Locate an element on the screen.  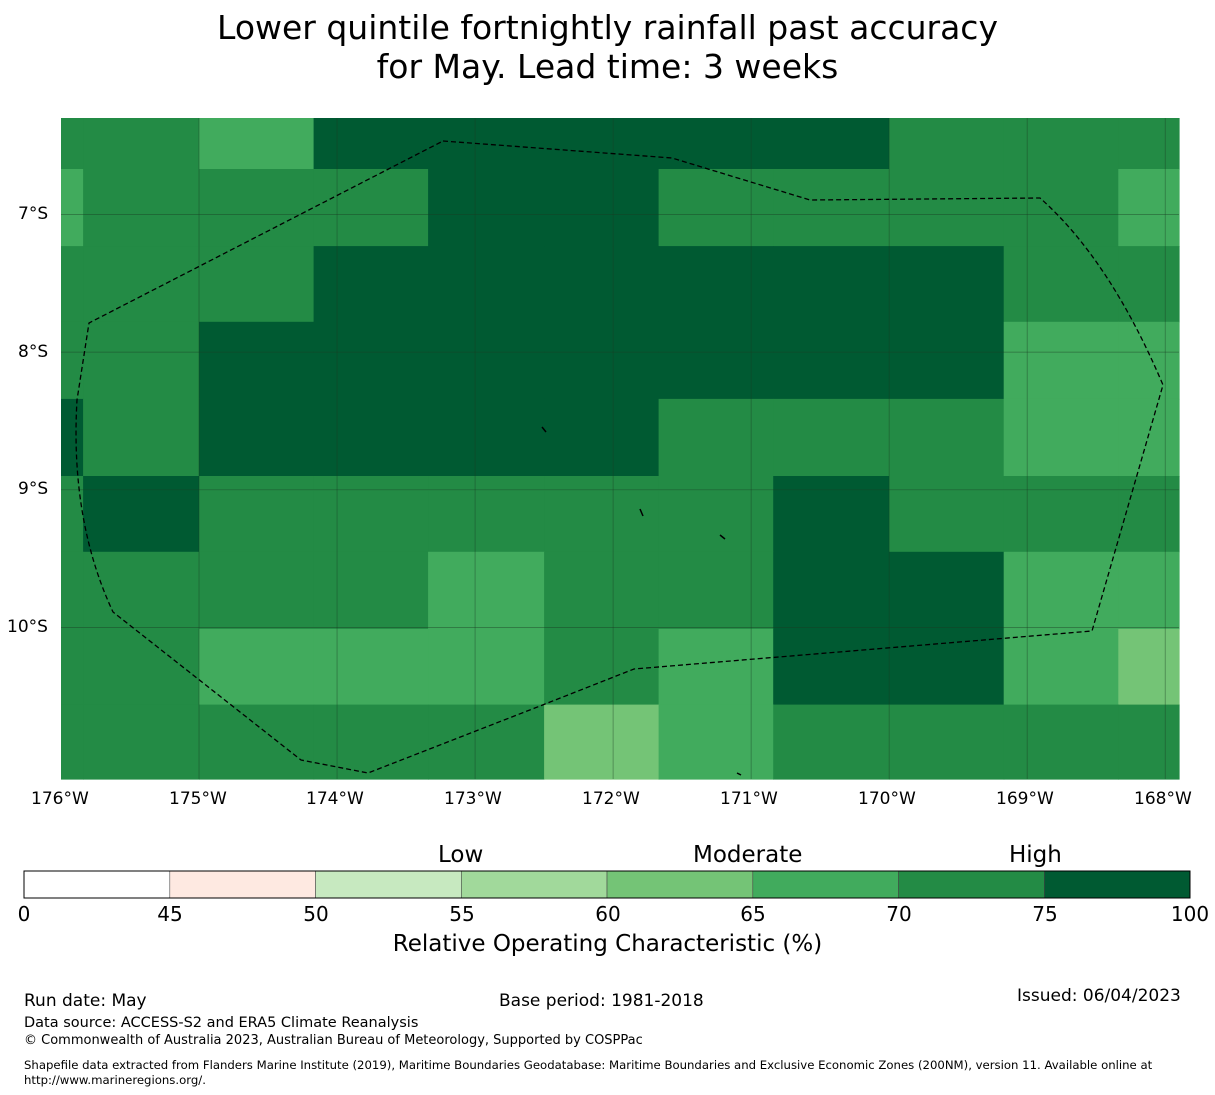
lat-tick-10s: 10°S is located at coordinates (27, 627).